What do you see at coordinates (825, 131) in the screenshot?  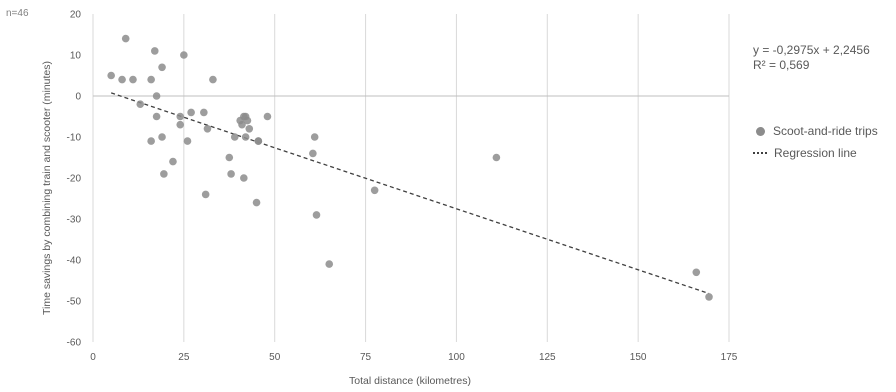 I see `legend-label-points: Scoot-and-ride trips` at bounding box center [825, 131].